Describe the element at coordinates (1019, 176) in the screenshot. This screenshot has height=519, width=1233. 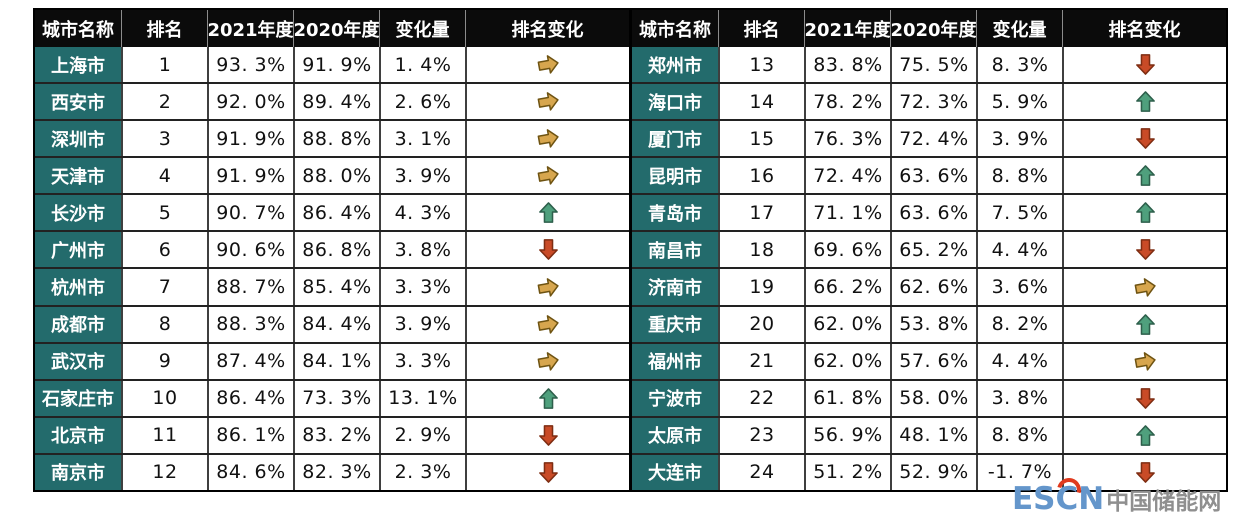
I see `change-cell: 8. 8%` at that location.